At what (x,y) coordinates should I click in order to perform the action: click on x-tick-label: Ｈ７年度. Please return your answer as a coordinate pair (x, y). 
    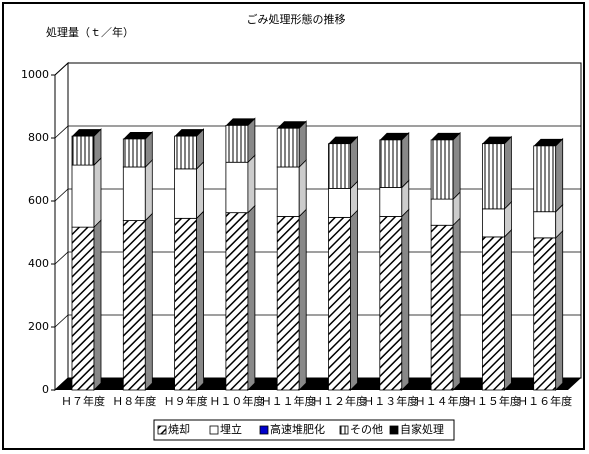
    Looking at the image, I should click on (83, 401).